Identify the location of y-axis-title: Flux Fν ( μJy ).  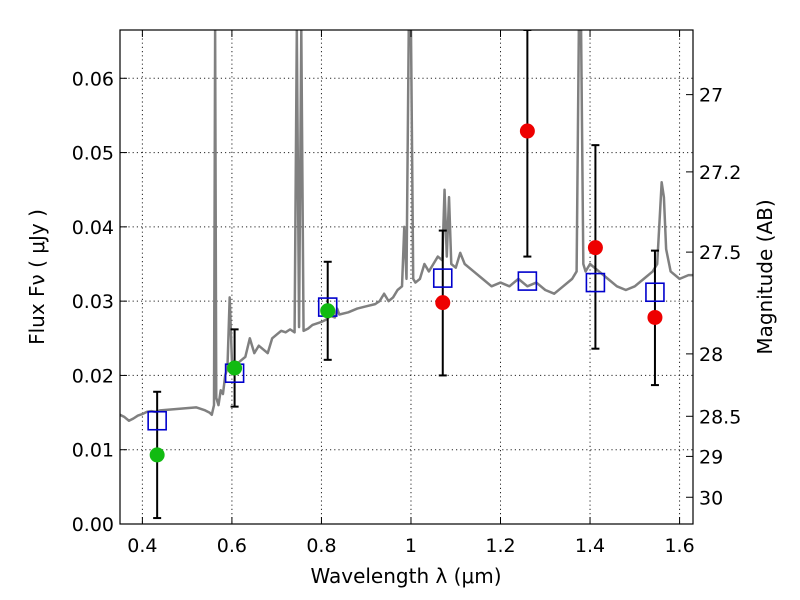
(37, 277).